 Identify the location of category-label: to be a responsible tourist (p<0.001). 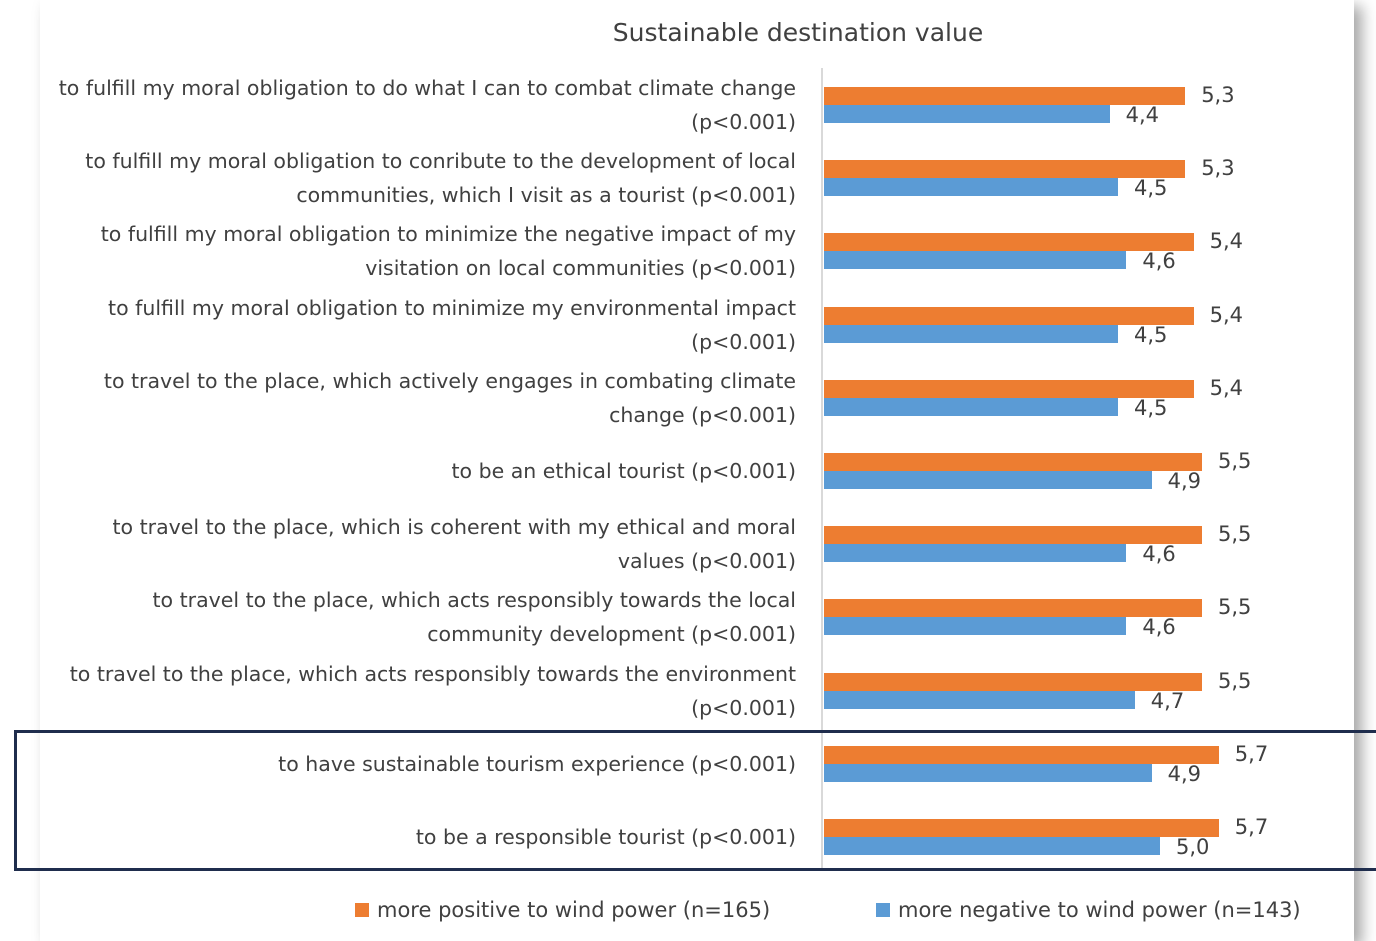
(605, 837).